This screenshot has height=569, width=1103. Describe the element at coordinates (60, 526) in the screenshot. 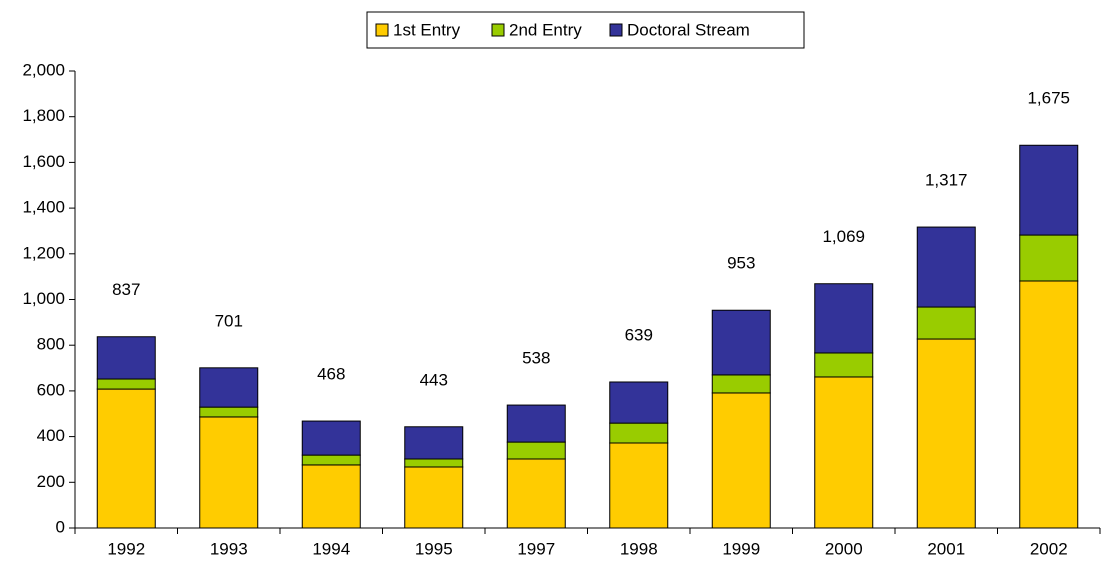

I see `y-tick-label: 0` at that location.